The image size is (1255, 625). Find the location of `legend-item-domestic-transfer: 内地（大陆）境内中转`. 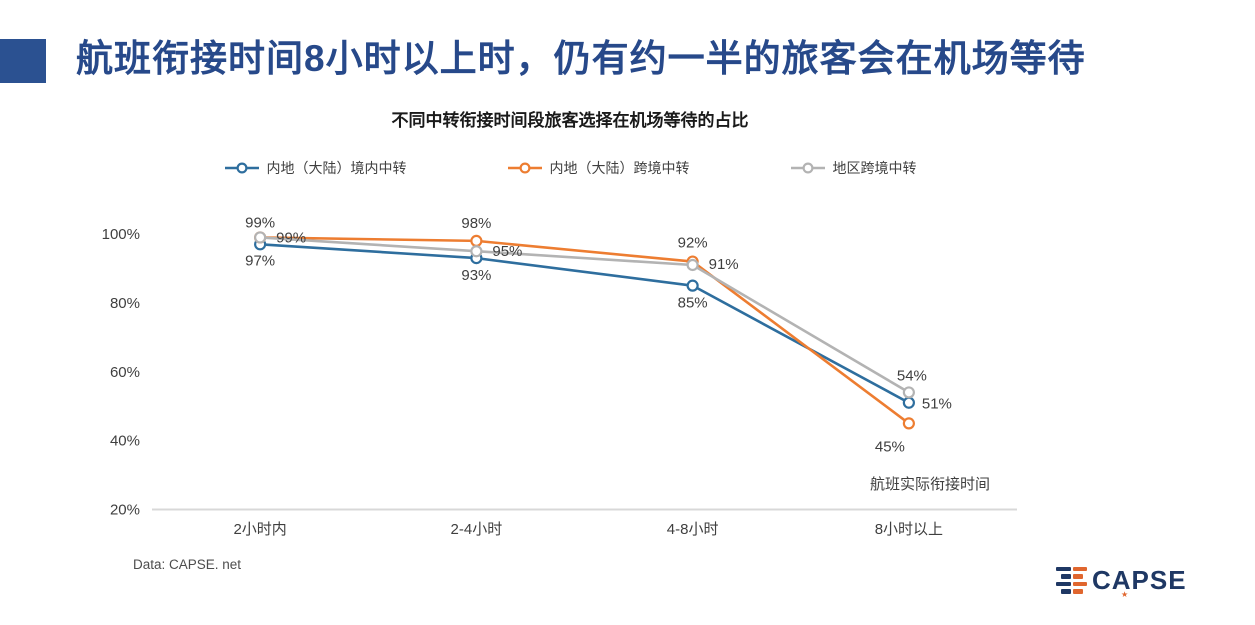

legend-item-domestic-transfer: 内地（大陆）境内中转 is located at coordinates (315, 168).